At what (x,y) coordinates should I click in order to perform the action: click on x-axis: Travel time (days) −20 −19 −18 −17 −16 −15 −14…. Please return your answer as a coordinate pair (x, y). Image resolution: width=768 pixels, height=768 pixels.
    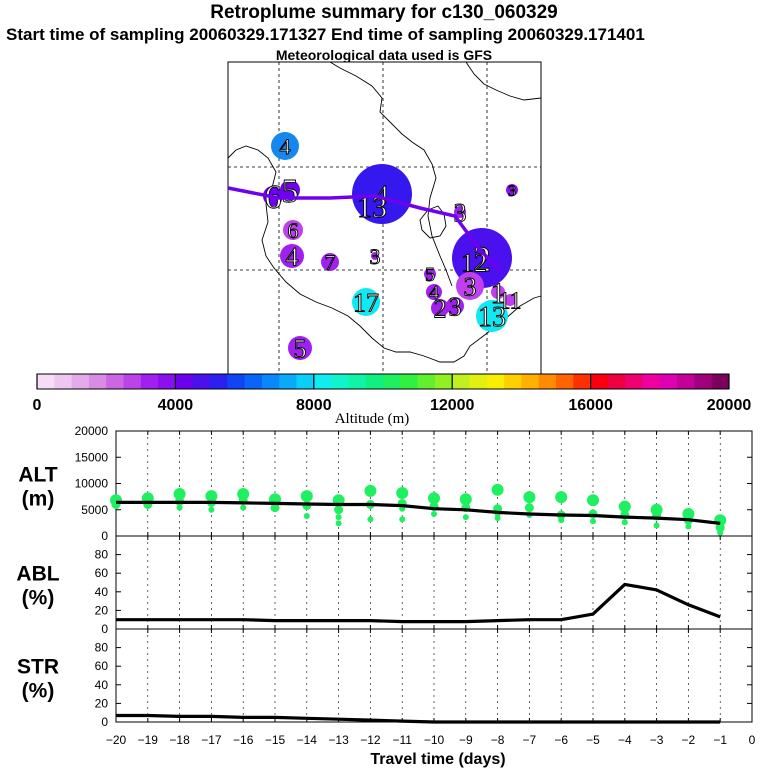
    Looking at the image, I should click on (431, 750).